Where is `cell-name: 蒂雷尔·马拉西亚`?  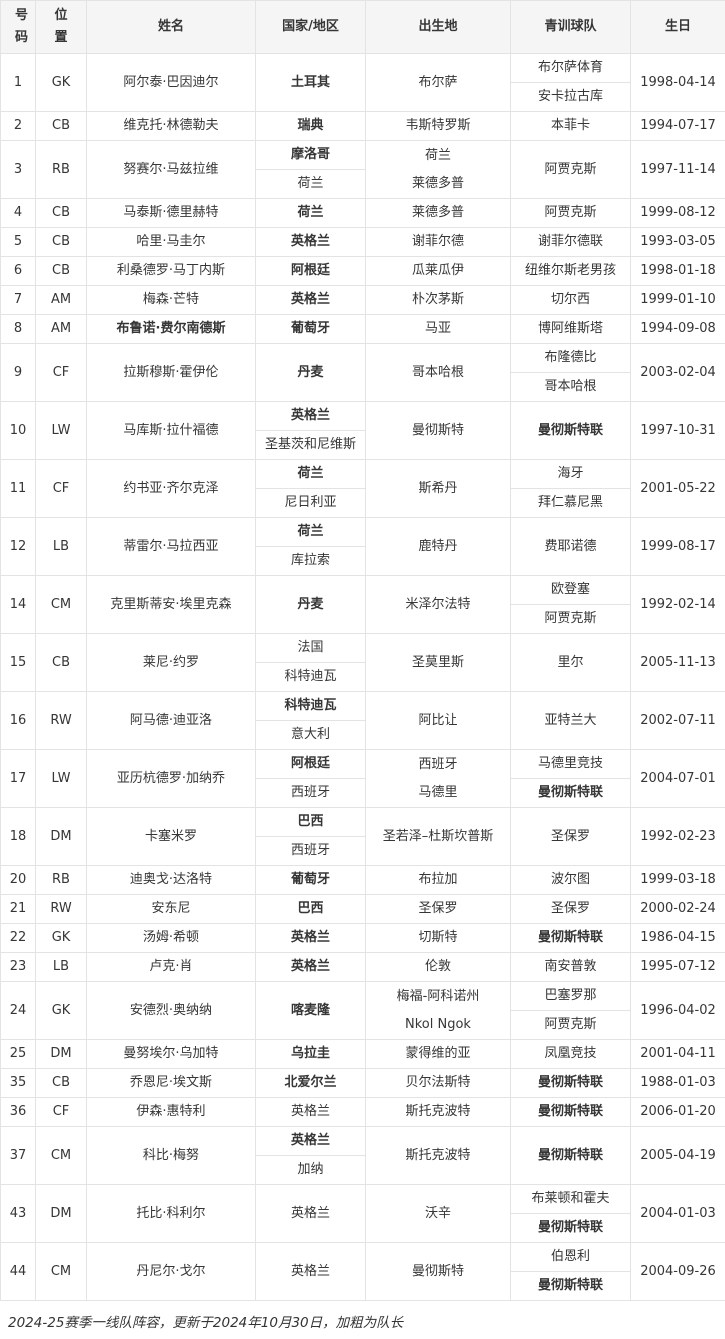 cell-name: 蒂雷尔·马拉西亚 is located at coordinates (171, 547).